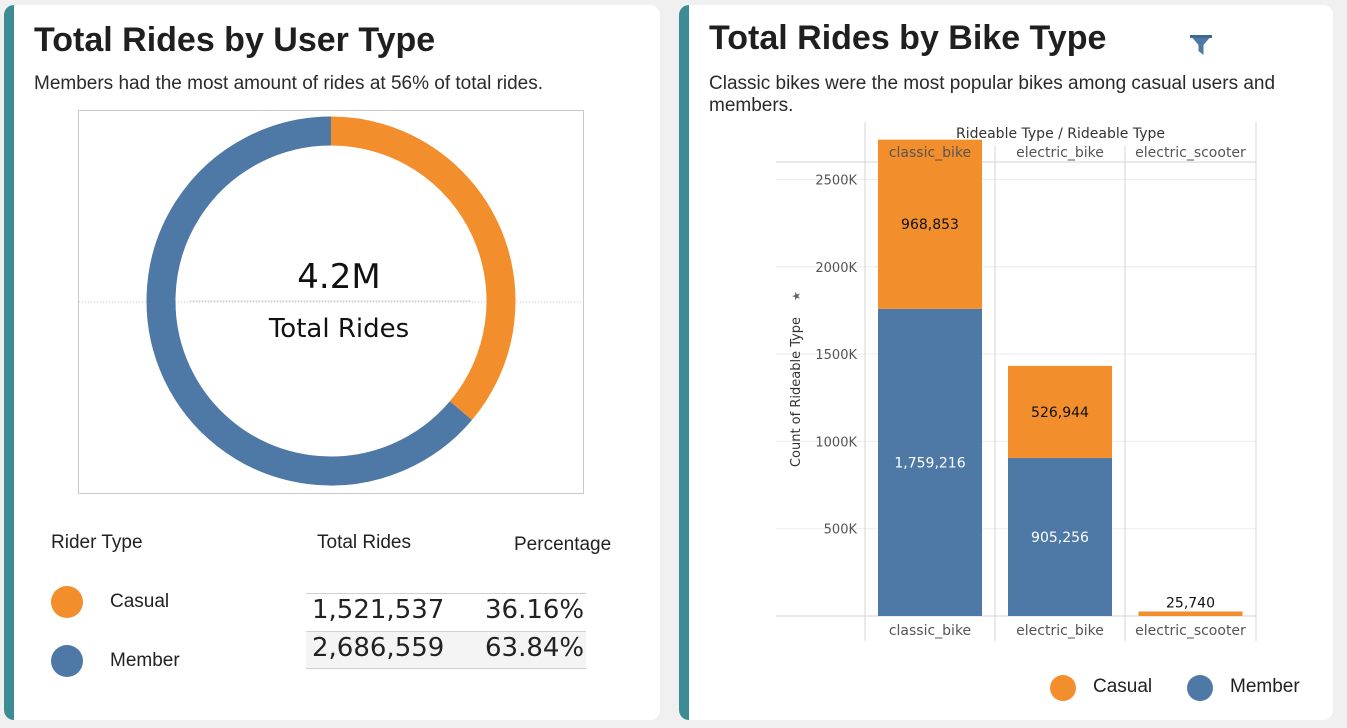 The width and height of the screenshot is (1347, 728). What do you see at coordinates (841, 530) in the screenshot?
I see `y-tick-label: 500K` at bounding box center [841, 530].